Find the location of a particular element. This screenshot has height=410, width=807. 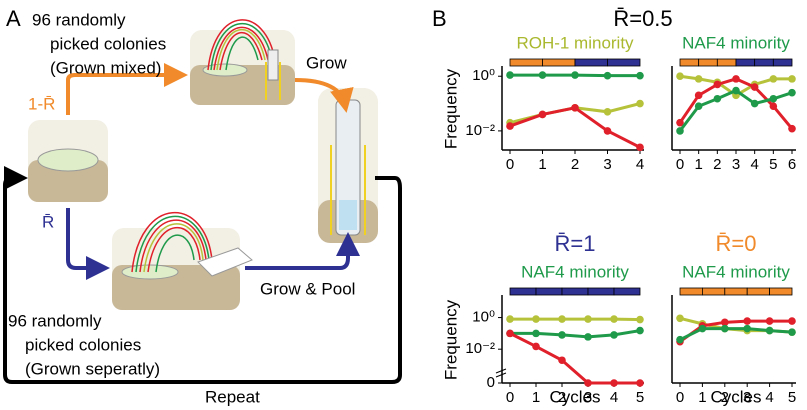

diagram-label: R̄ is located at coordinates (48, 221).